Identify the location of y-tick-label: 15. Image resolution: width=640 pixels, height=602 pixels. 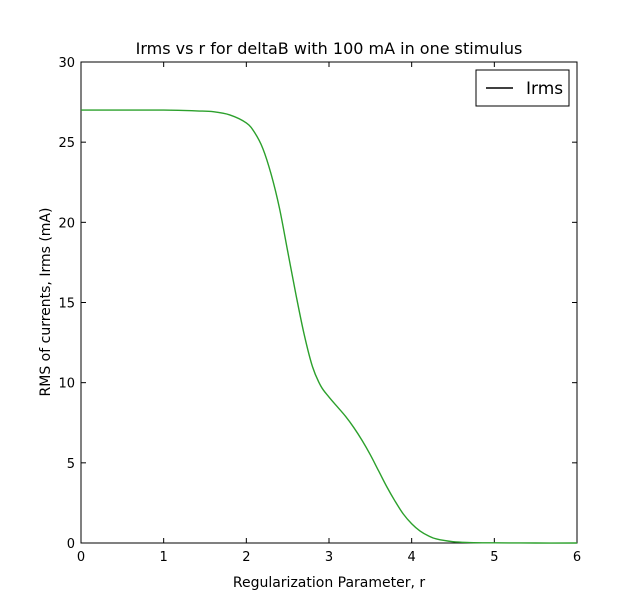
(66, 304).